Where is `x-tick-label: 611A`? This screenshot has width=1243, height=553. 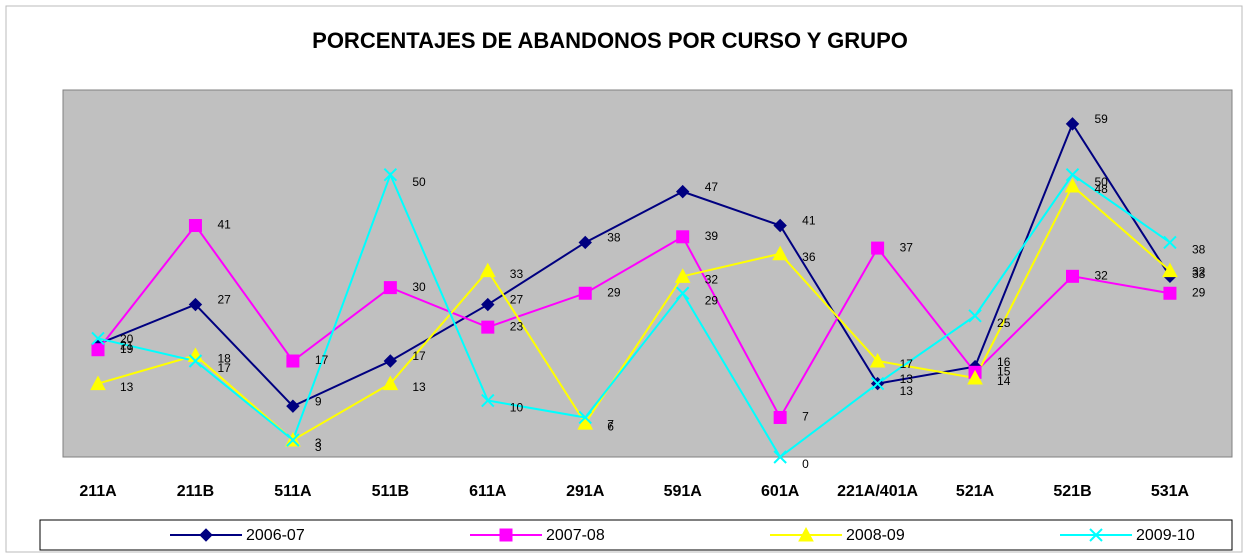
x-tick-label: 611A is located at coordinates (488, 491).